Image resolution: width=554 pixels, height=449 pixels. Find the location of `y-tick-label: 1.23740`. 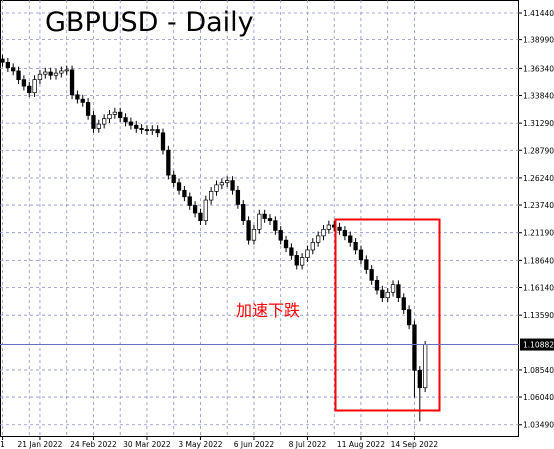

y-tick-label: 1.23740 is located at coordinates (538, 205).